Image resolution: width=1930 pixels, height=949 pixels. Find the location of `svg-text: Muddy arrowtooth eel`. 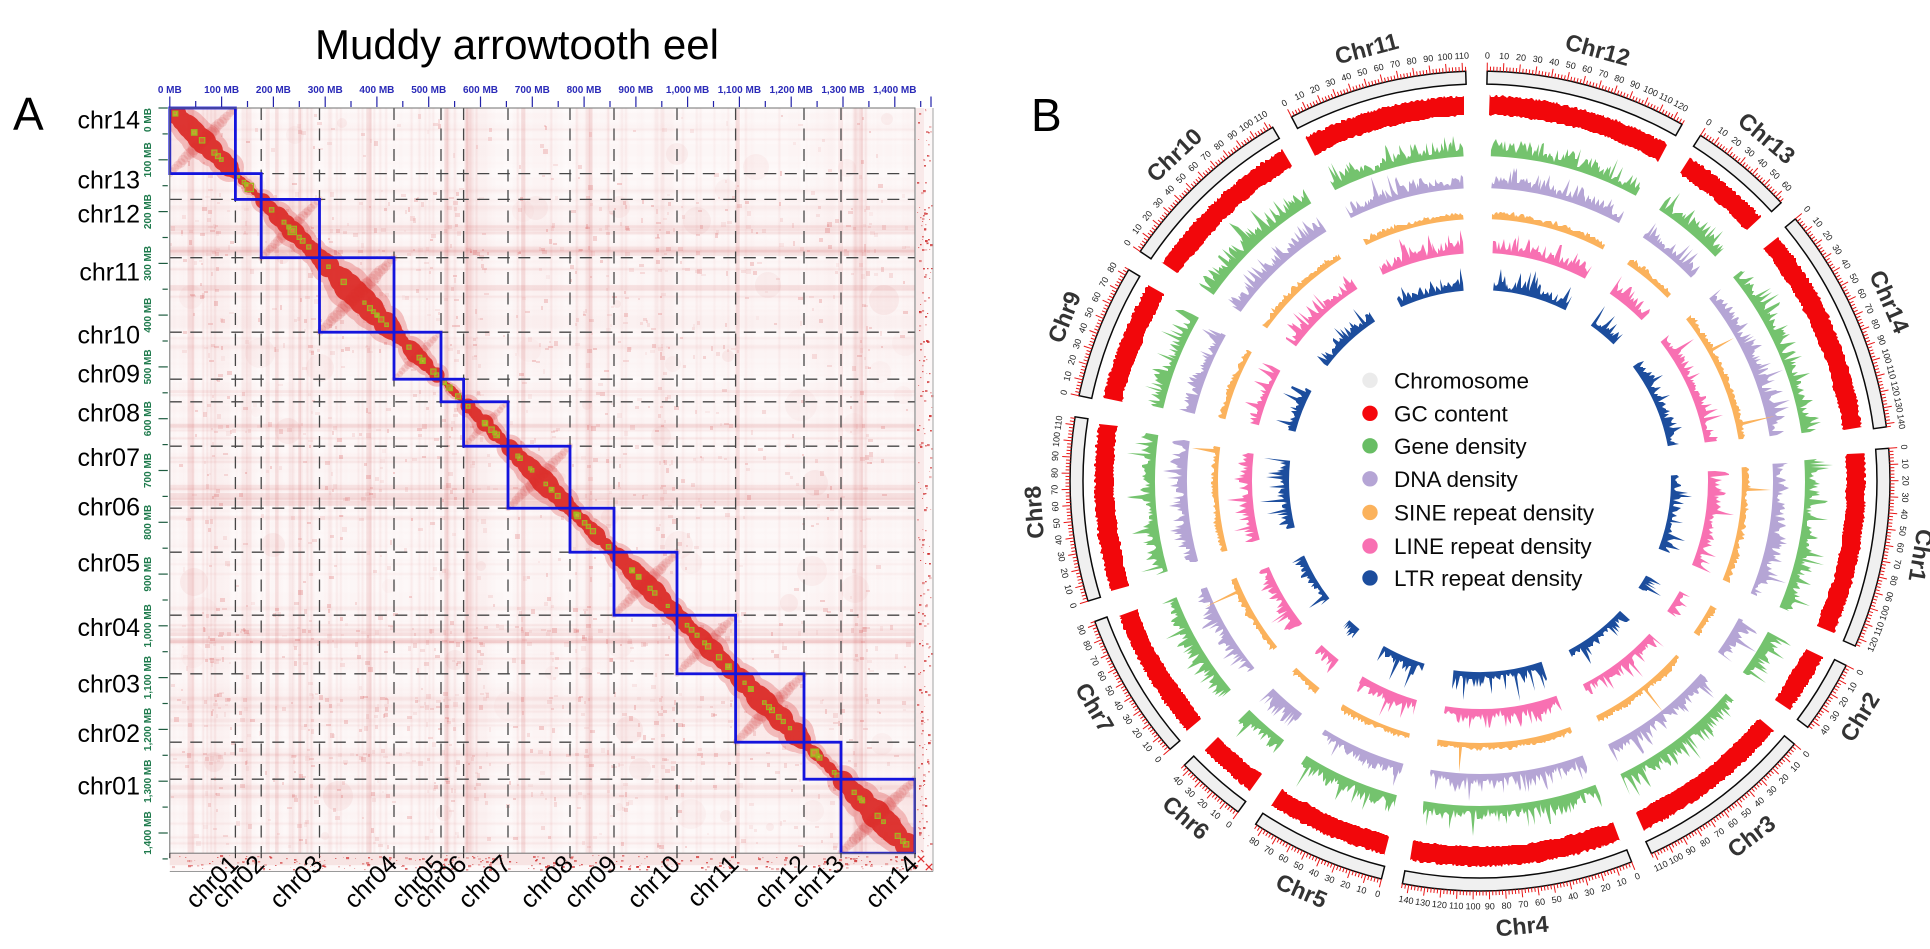

svg-text: Muddy arrowtooth eel is located at coordinates (517, 44).